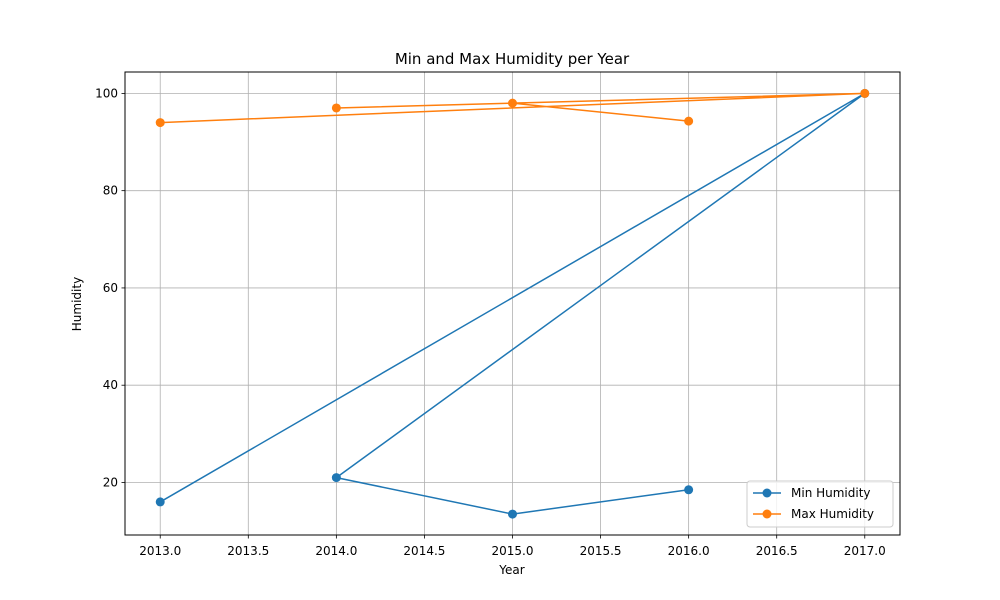  Describe the element at coordinates (831, 493) in the screenshot. I see `legend-label-min: Min Humidity` at that location.